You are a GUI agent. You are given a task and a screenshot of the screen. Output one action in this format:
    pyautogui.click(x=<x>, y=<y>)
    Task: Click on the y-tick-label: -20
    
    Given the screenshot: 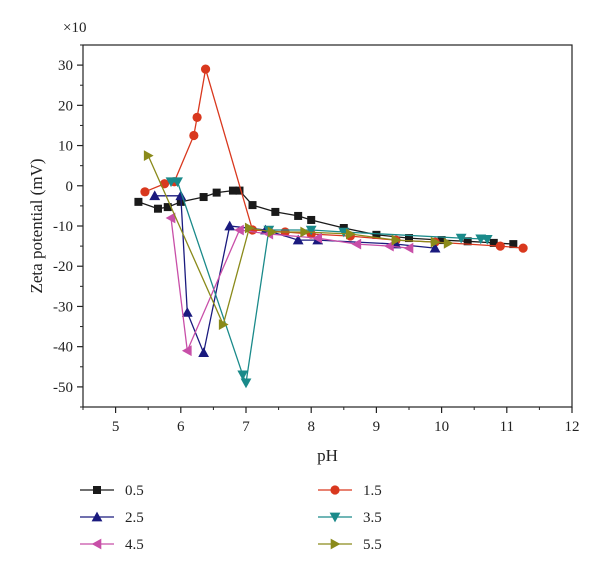 What is the action you would take?
    pyautogui.click(x=63, y=267)
    